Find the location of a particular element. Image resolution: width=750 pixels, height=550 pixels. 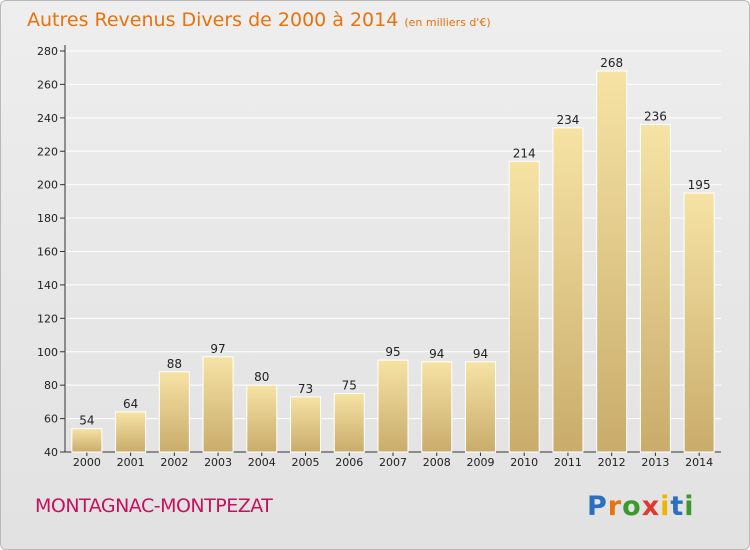

chart-title-main: Autres Revenus Divers de 2000 à 2014 is located at coordinates (213, 20).